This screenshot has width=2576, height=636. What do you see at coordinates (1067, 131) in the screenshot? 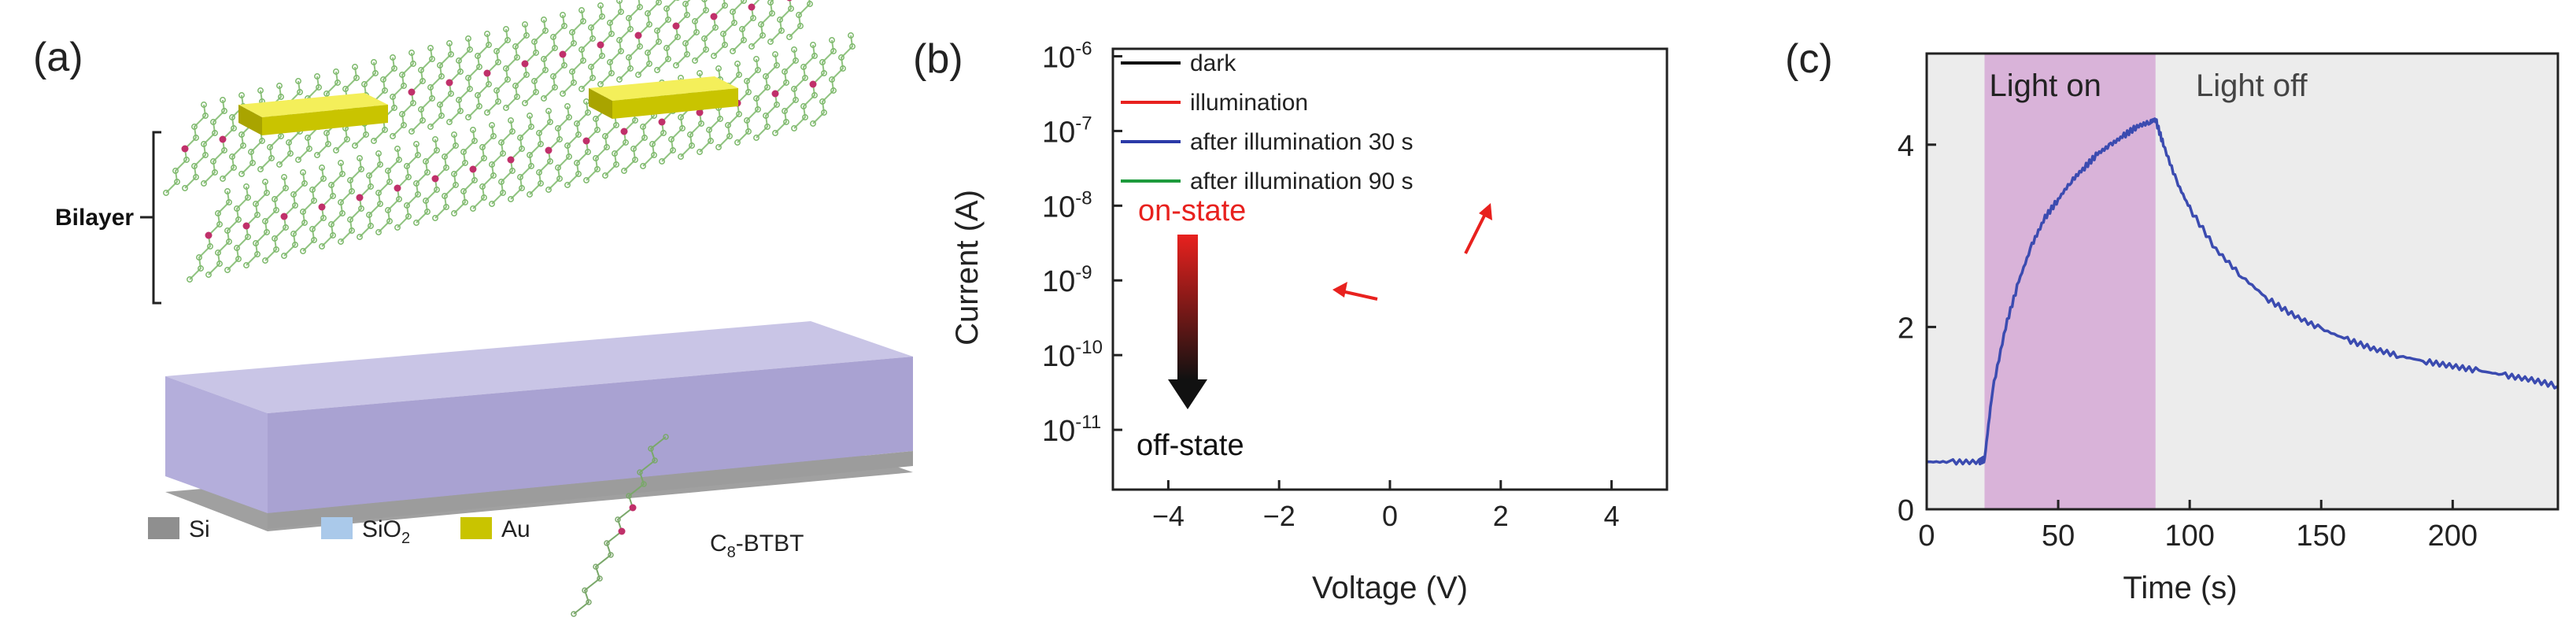
I see `plot-b-ytick-label: 10⁻⁷` at bounding box center [1067, 131].